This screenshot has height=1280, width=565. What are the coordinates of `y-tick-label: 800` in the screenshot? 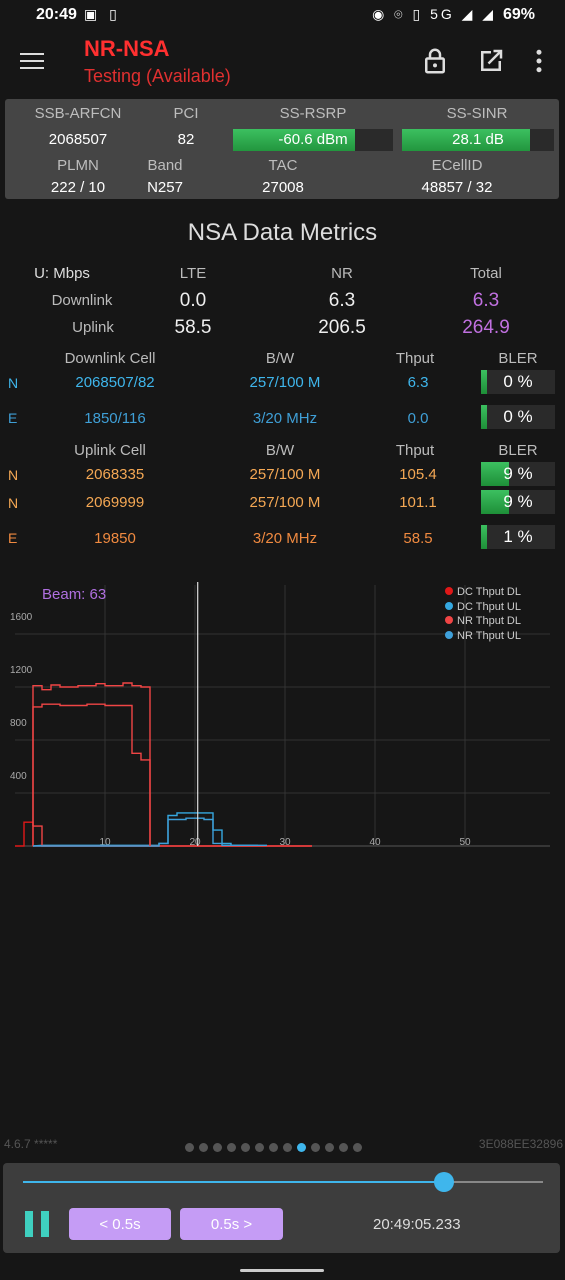 It's located at (18, 723).